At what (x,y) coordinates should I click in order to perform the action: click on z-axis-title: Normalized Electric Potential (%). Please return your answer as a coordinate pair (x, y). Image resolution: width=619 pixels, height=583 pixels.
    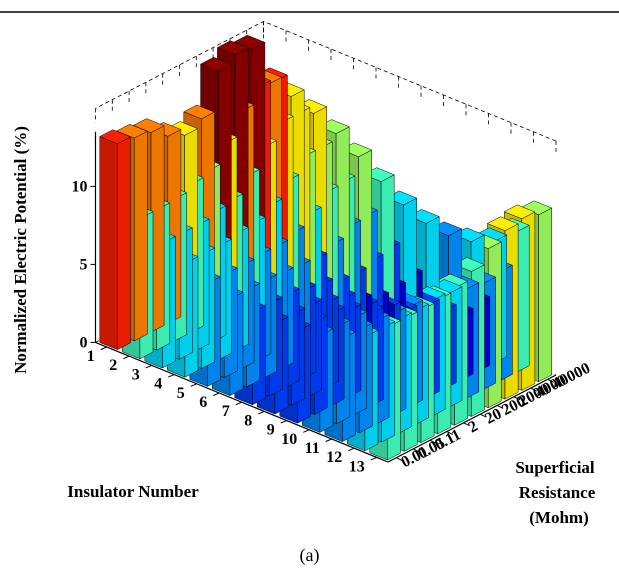
    Looking at the image, I should click on (20, 250).